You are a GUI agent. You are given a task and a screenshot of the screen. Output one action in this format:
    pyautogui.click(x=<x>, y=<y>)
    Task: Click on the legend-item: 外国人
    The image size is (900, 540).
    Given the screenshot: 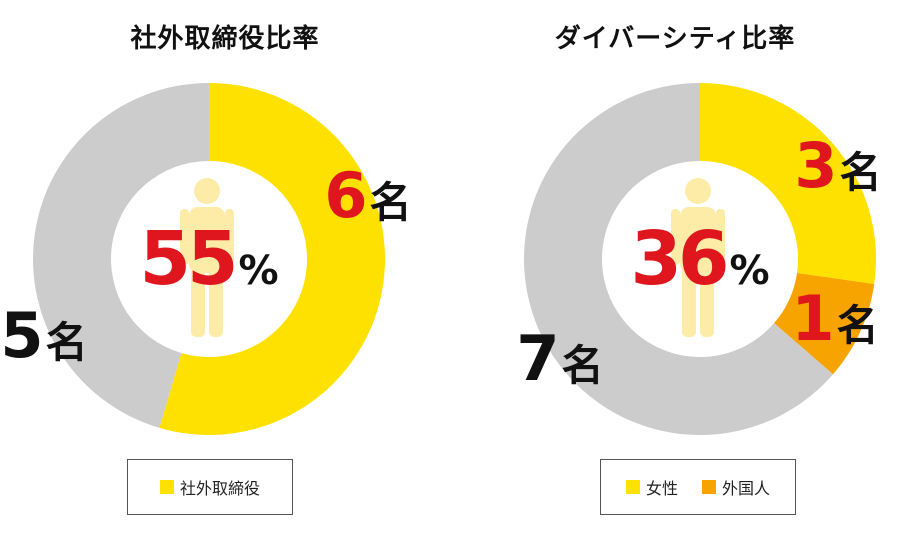 What is the action you would take?
    pyautogui.click(x=736, y=487)
    